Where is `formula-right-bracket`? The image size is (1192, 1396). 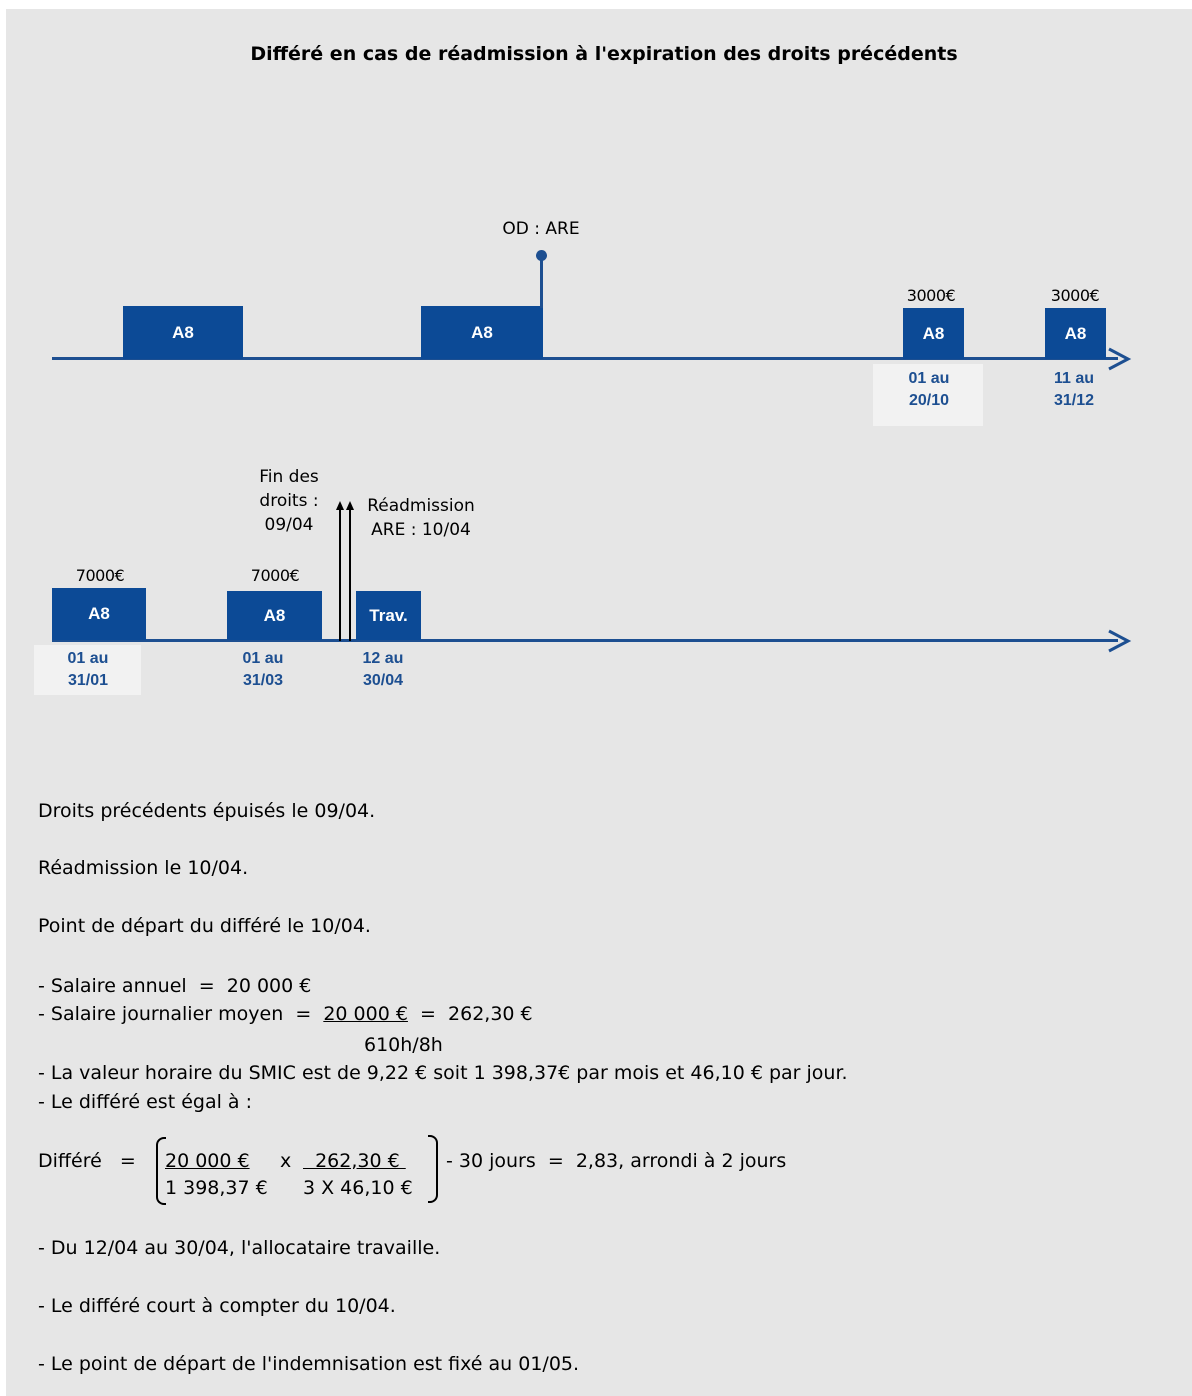
formula-right-bracket is located at coordinates (433, 1169).